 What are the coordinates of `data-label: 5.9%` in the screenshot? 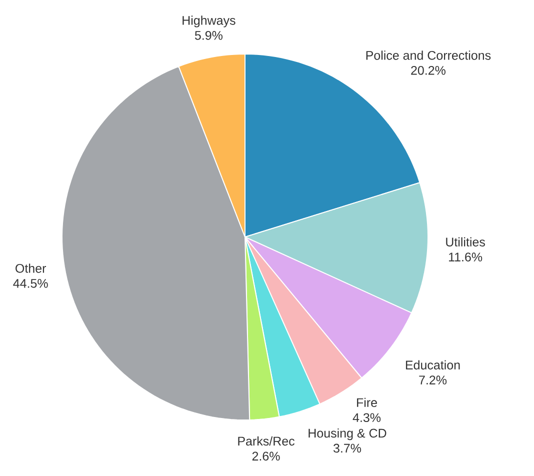 It's located at (208, 35).